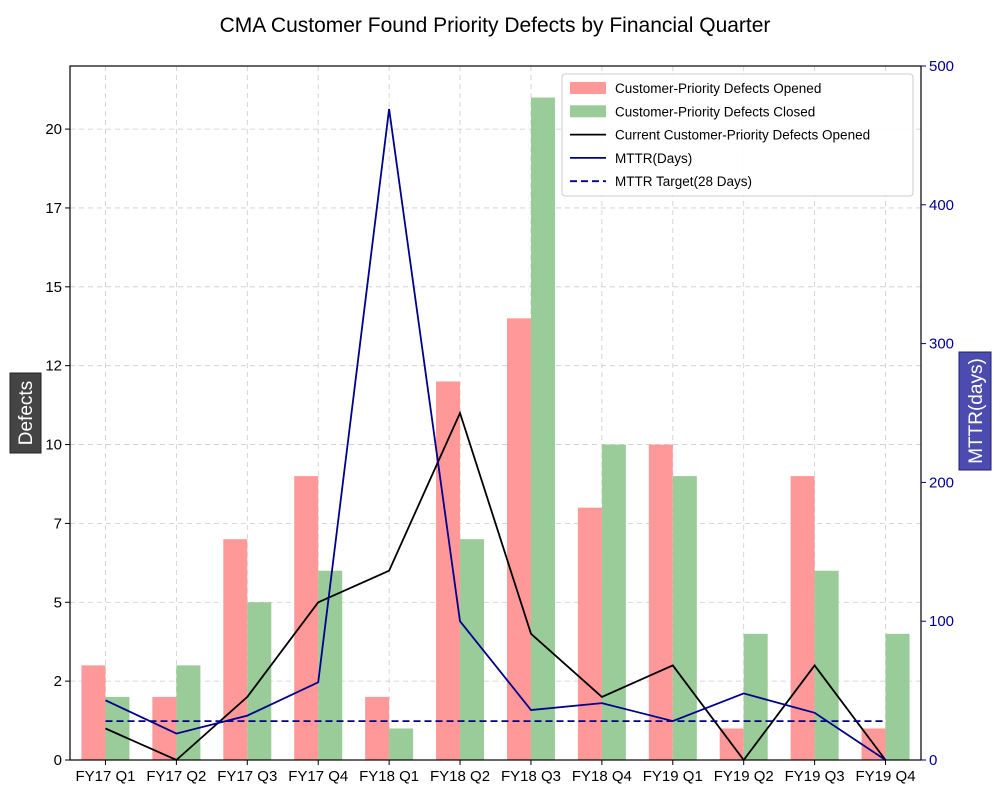  What do you see at coordinates (941, 482) in the screenshot?
I see `y-right-tick-label: 200` at bounding box center [941, 482].